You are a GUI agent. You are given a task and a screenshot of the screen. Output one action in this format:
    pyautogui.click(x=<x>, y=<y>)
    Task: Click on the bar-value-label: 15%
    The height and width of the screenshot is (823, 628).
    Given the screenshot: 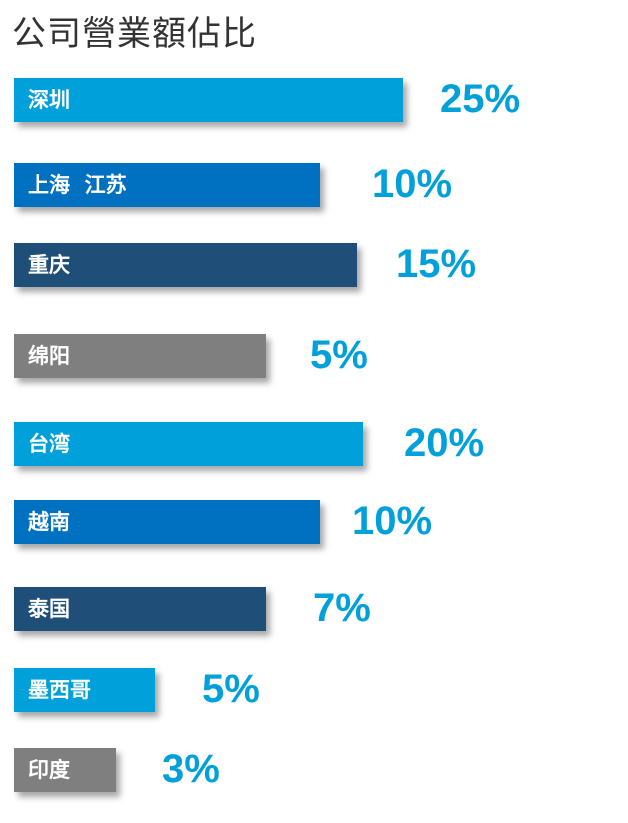 What is the action you would take?
    pyautogui.click(x=436, y=264)
    